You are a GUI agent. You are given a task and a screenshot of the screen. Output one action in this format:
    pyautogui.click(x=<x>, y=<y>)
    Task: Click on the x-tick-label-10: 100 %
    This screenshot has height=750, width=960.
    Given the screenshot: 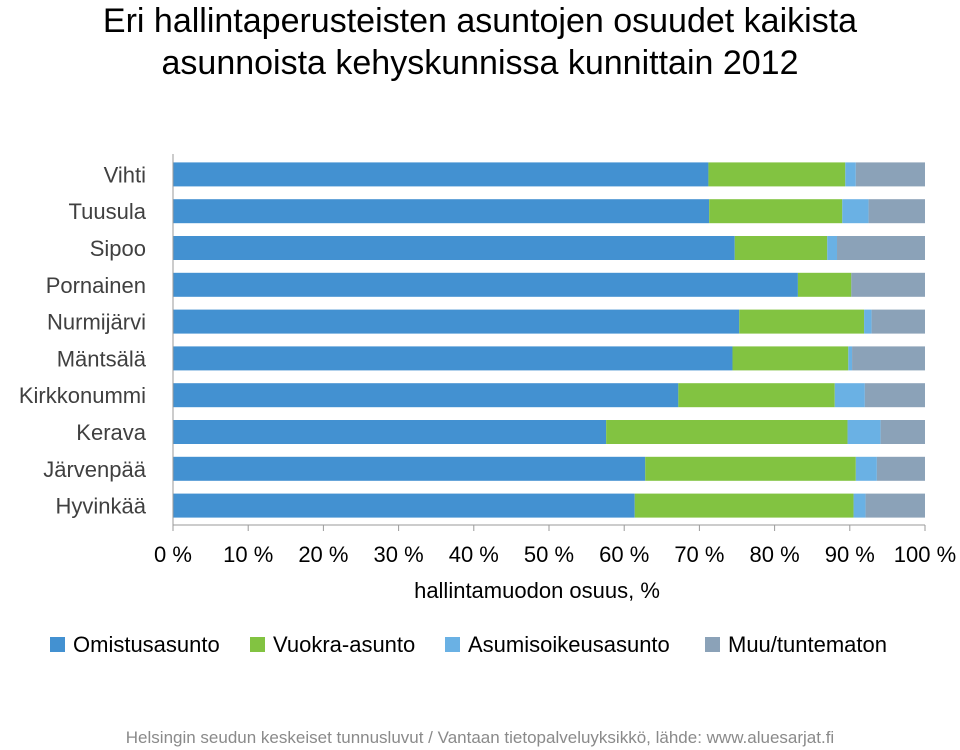 What is the action you would take?
    pyautogui.click(x=925, y=554)
    